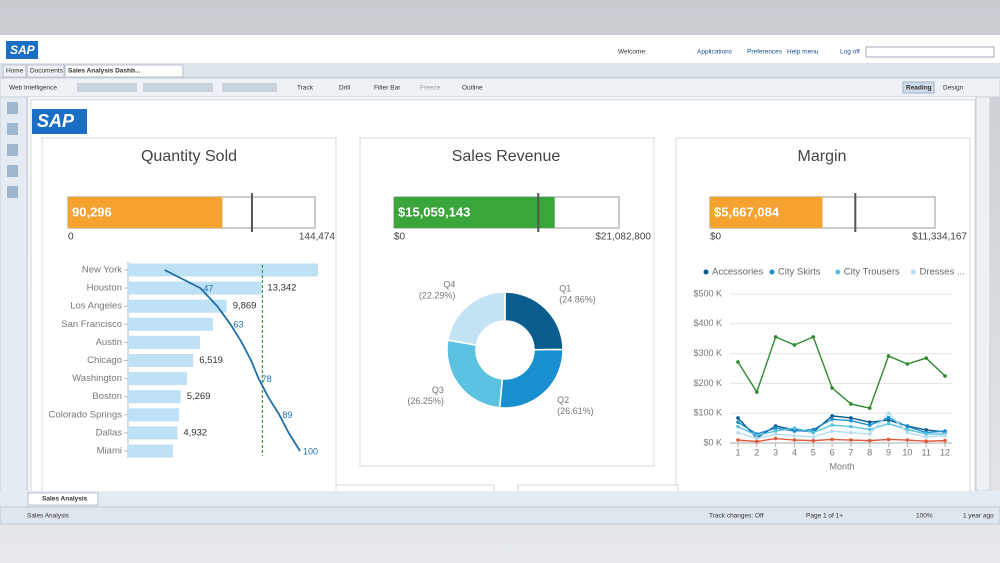 This screenshot has height=563, width=1000. What do you see at coordinates (425, 401) in the screenshot?
I see `pie-value-label: (26.25%)` at bounding box center [425, 401].